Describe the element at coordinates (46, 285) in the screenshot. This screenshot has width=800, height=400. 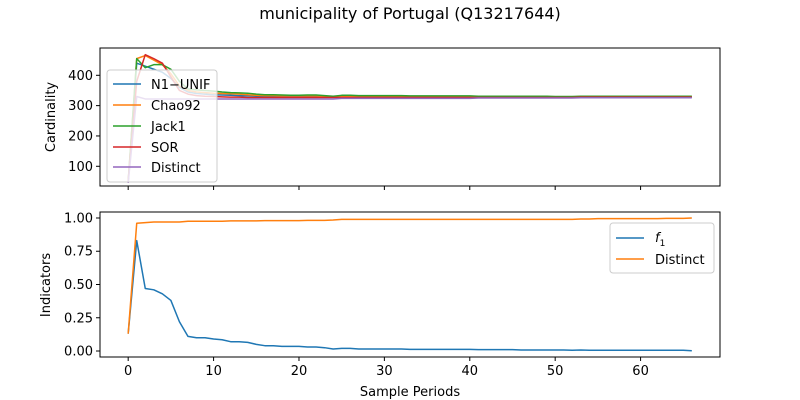
I see `indicators-y-axis-label: Indicators` at that location.